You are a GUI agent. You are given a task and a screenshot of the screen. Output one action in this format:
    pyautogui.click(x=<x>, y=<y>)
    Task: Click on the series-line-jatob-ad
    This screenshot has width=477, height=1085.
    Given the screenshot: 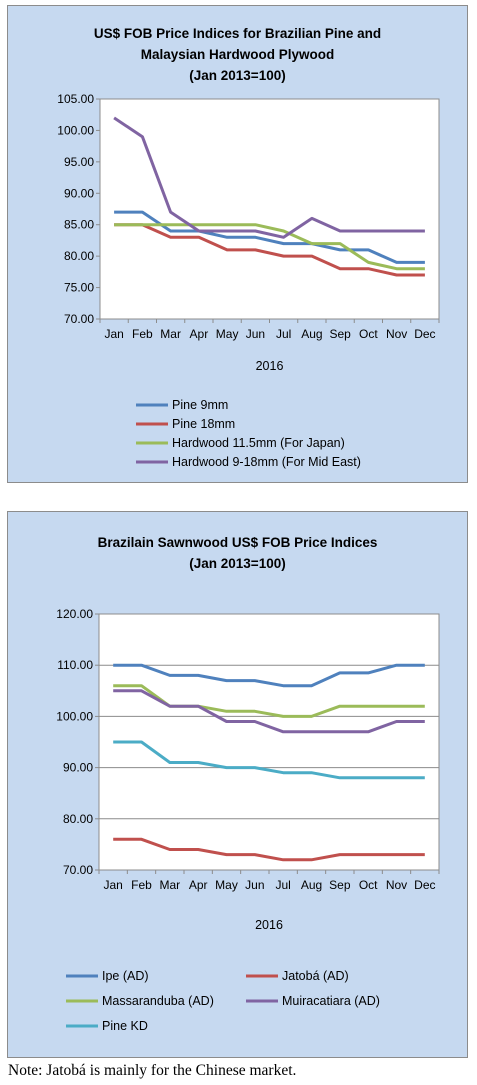 What is the action you would take?
    pyautogui.click(x=269, y=849)
    